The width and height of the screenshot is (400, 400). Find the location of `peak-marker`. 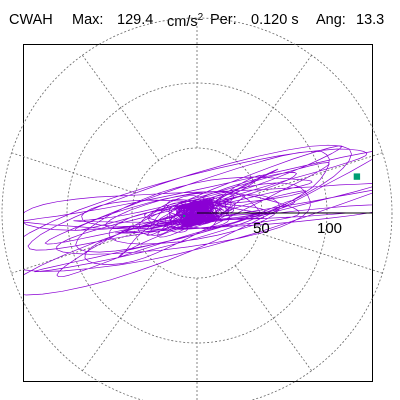

peak-marker is located at coordinates (357, 176).